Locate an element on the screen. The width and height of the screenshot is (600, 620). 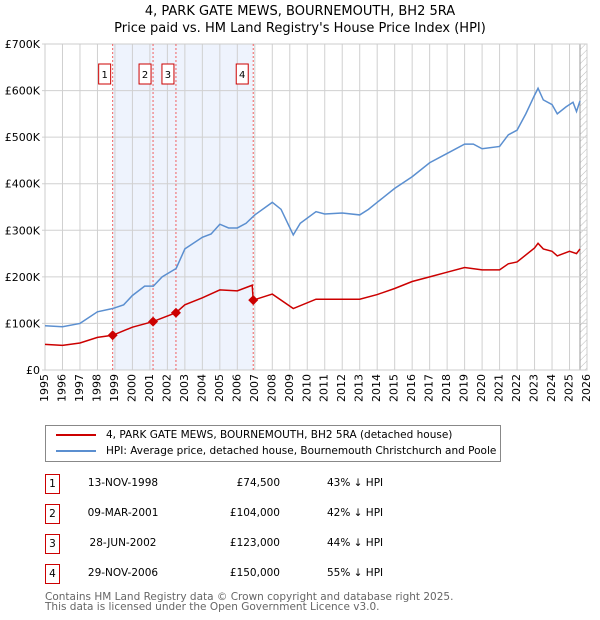
y-tick-label: £500K is located at coordinates (23, 137).